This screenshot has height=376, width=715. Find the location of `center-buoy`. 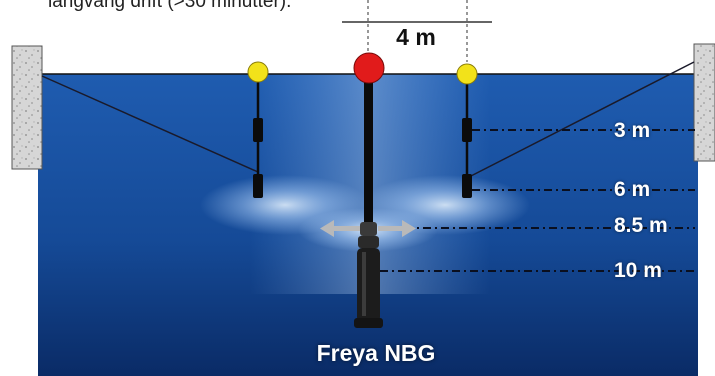

center-buoy is located at coordinates (369, 68).